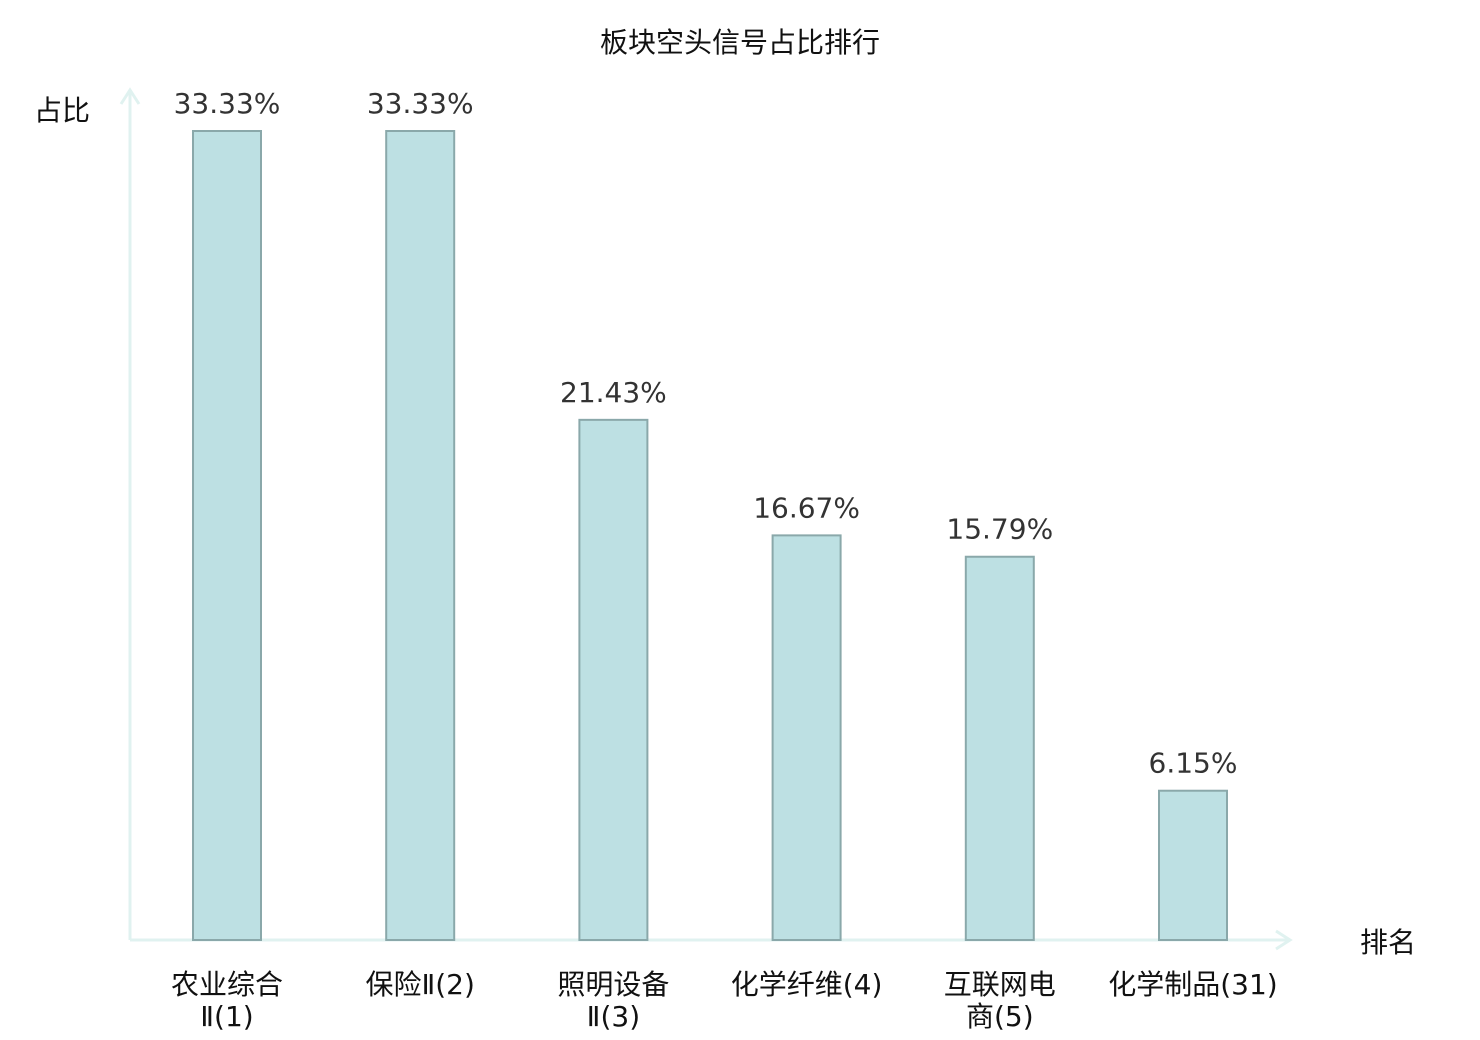 The height and width of the screenshot is (1040, 1480). I want to click on category-label: 照明设备, so click(613, 984).